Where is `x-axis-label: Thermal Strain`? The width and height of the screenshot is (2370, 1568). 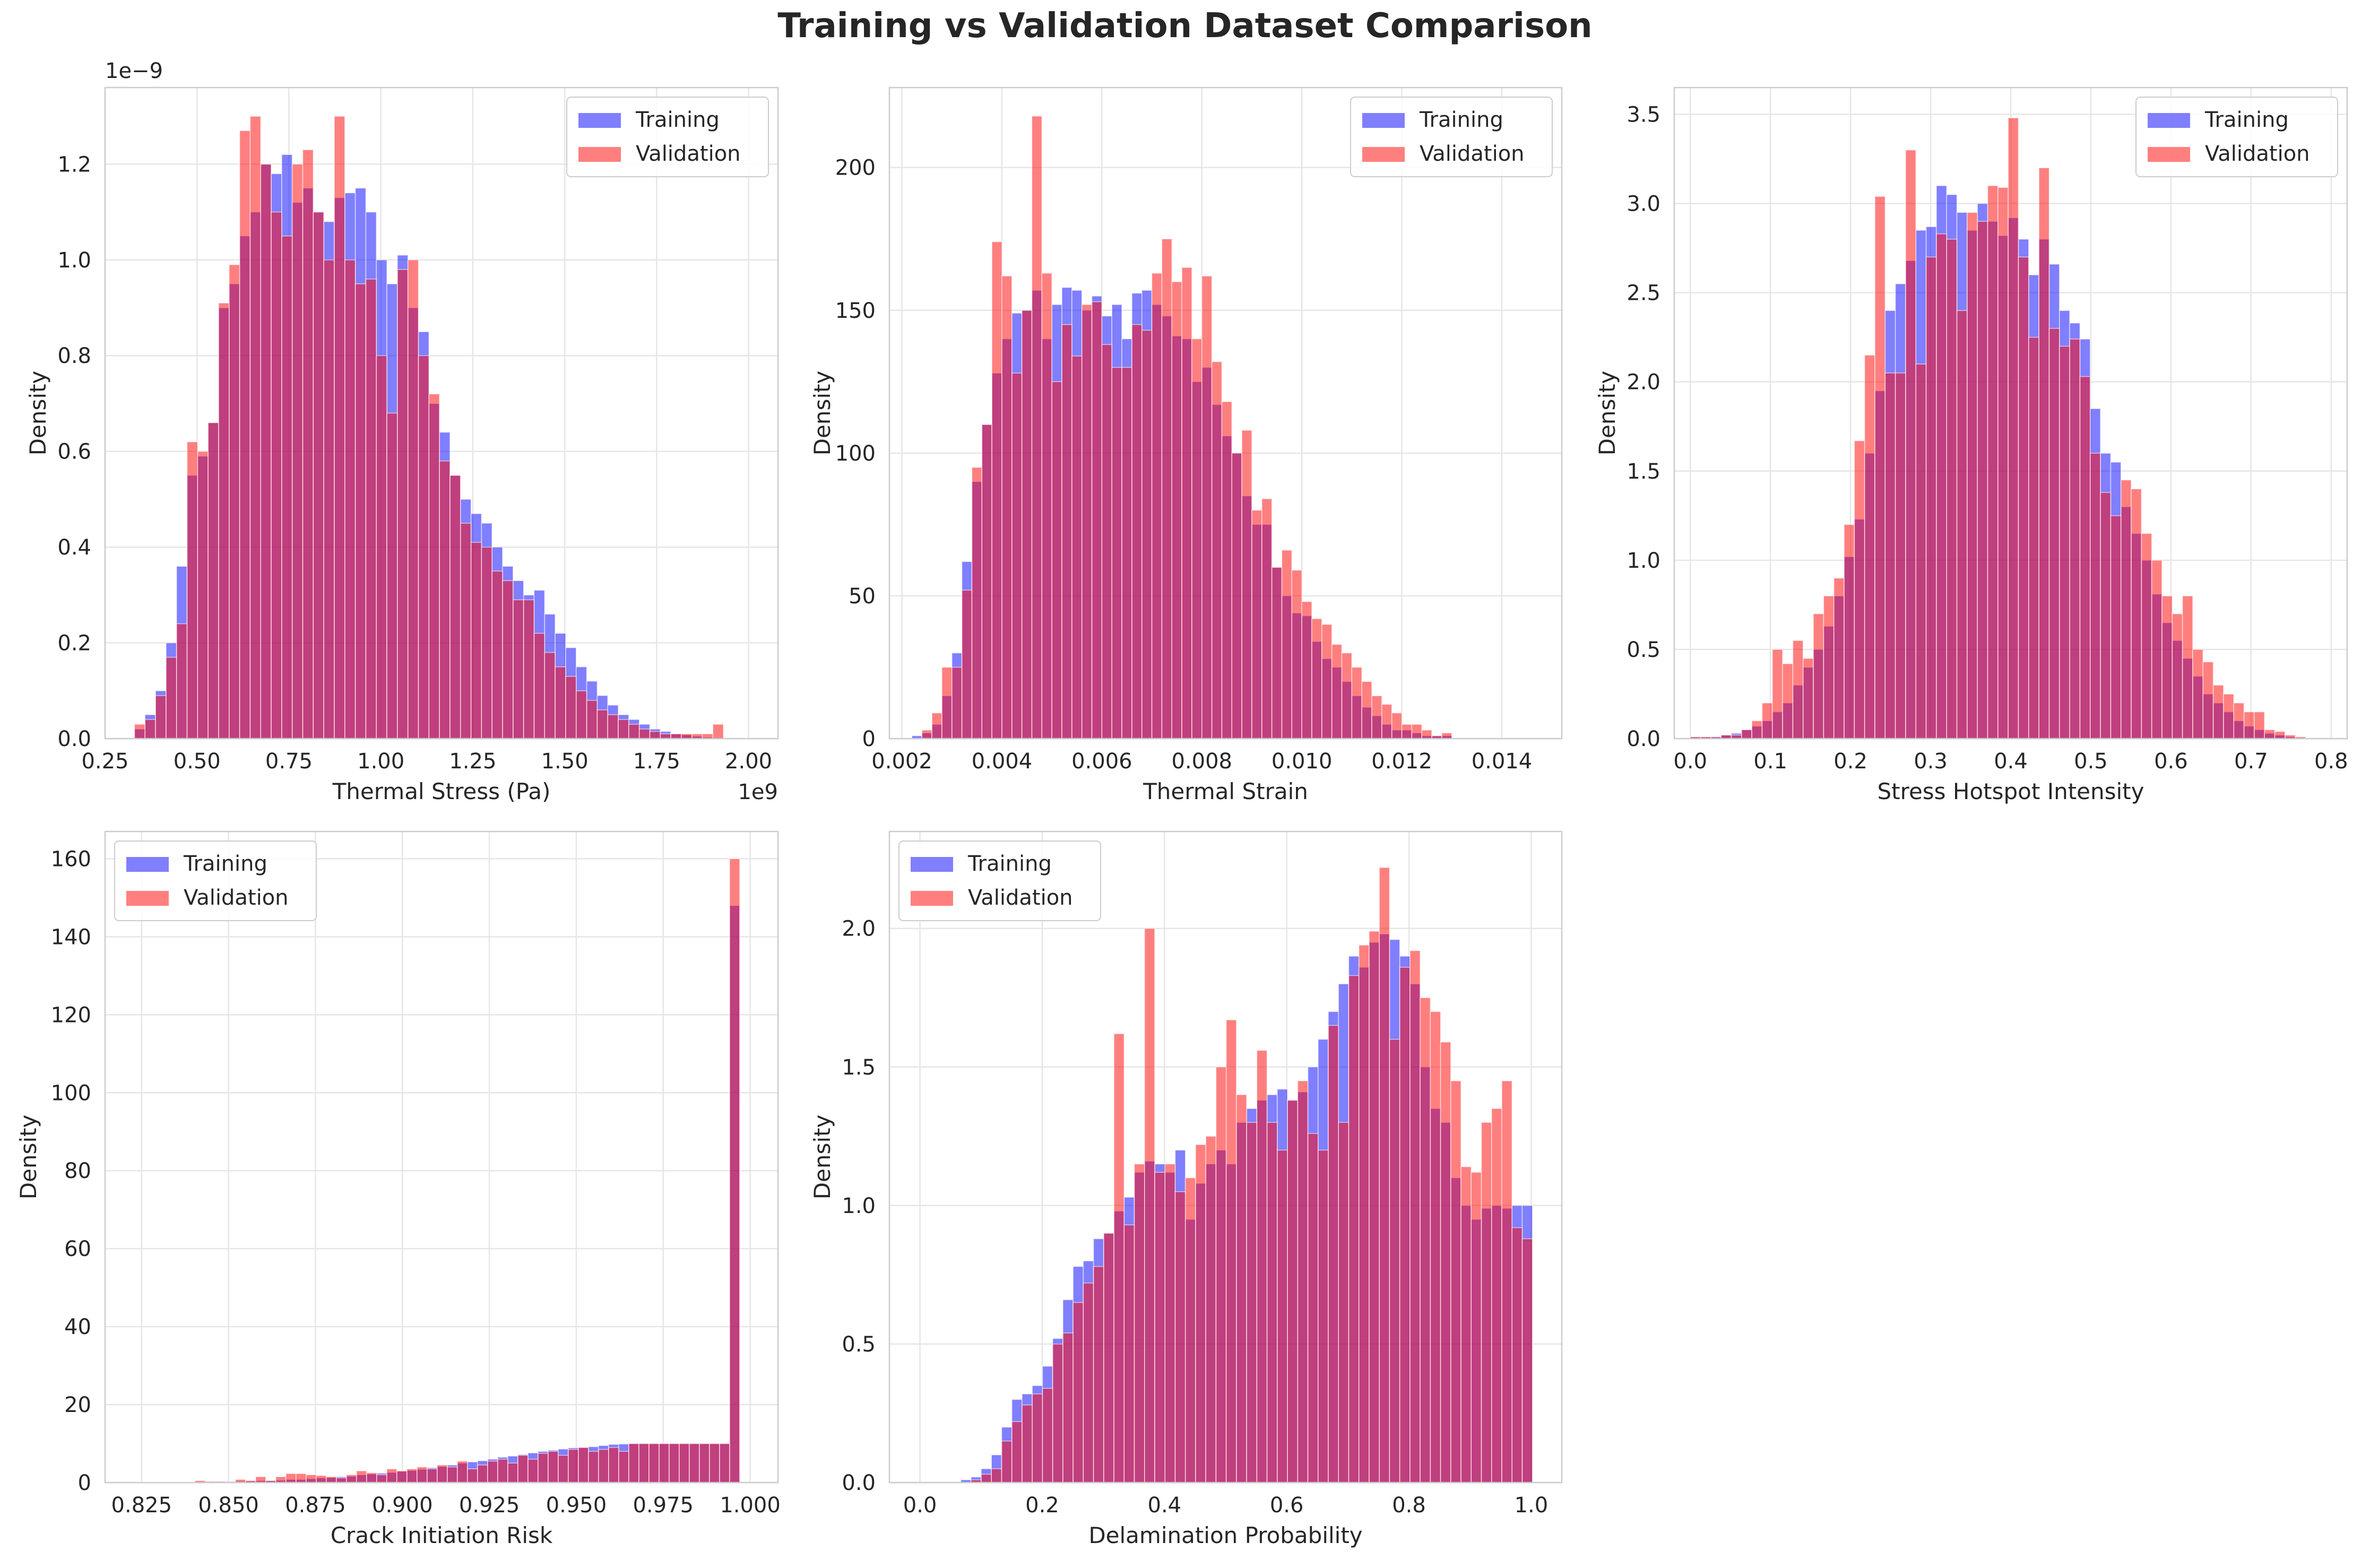
x-axis-label: Thermal Strain is located at coordinates (1225, 791).